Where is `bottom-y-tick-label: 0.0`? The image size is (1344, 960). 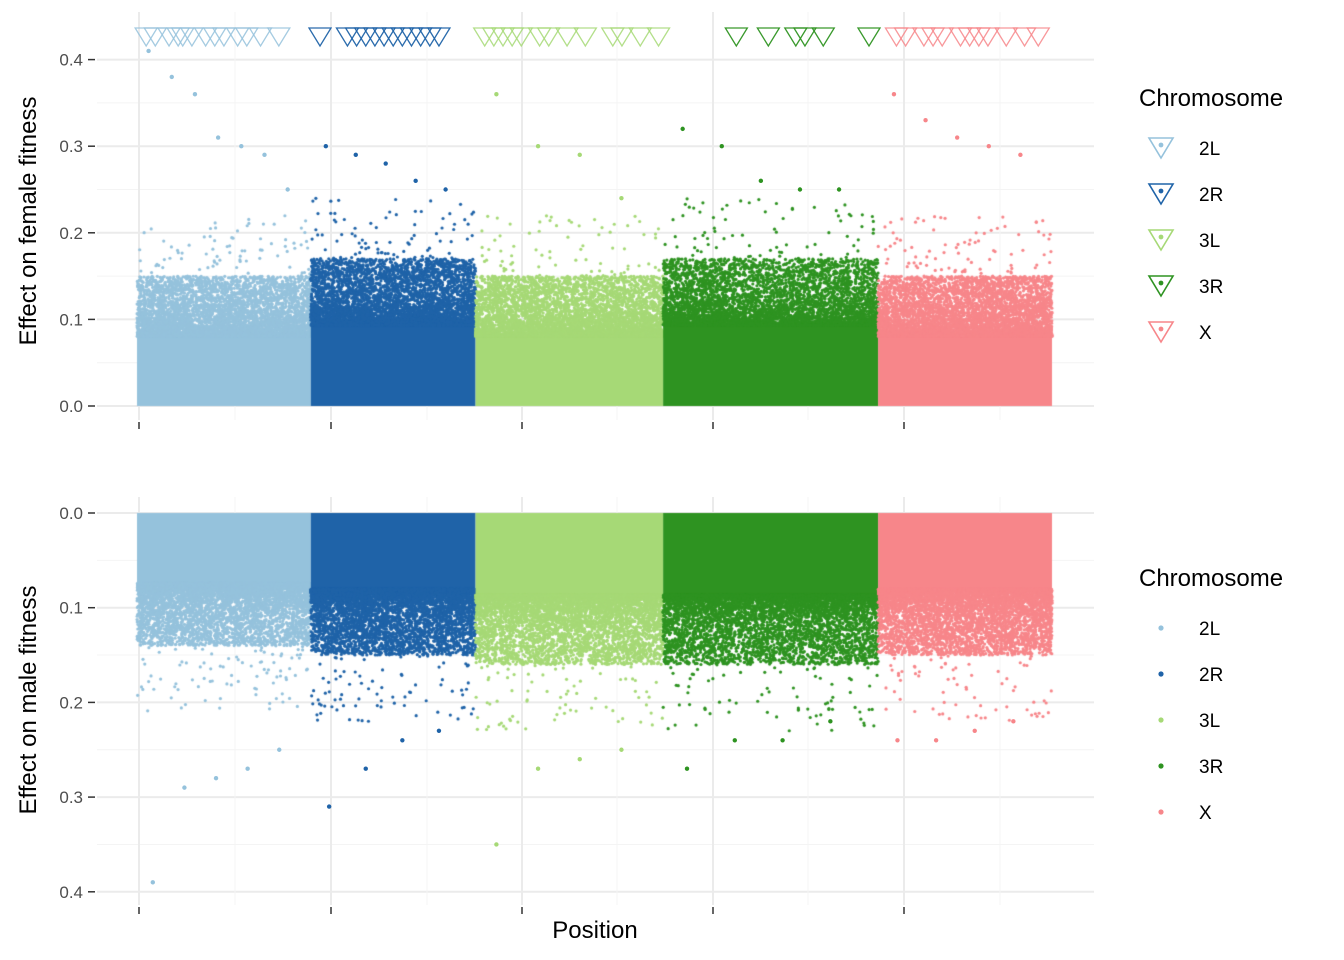 bottom-y-tick-label: 0.0 is located at coordinates (71, 513).